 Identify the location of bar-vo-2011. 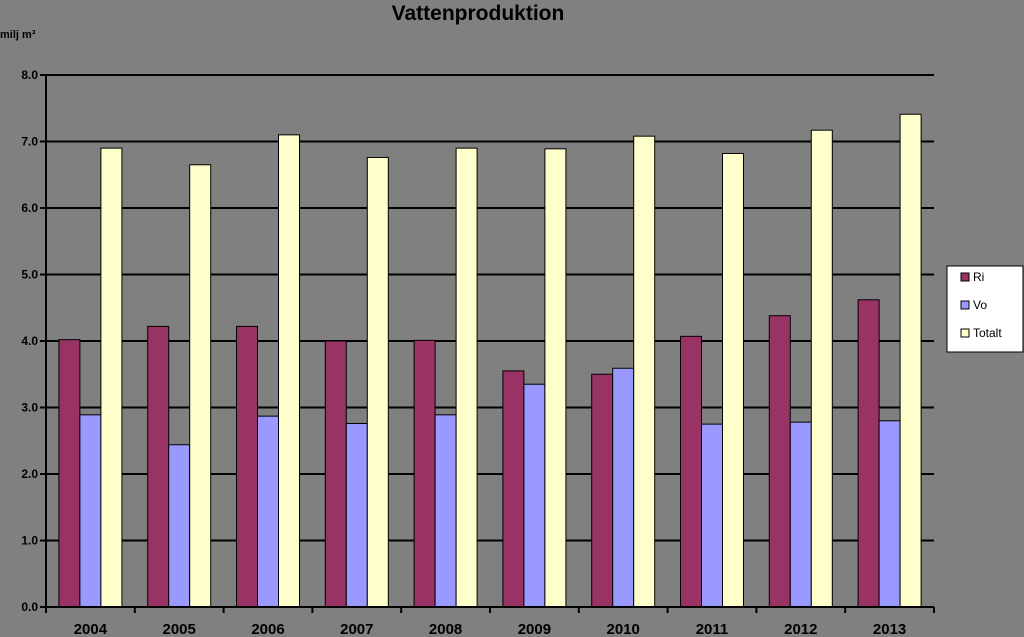
(712, 515).